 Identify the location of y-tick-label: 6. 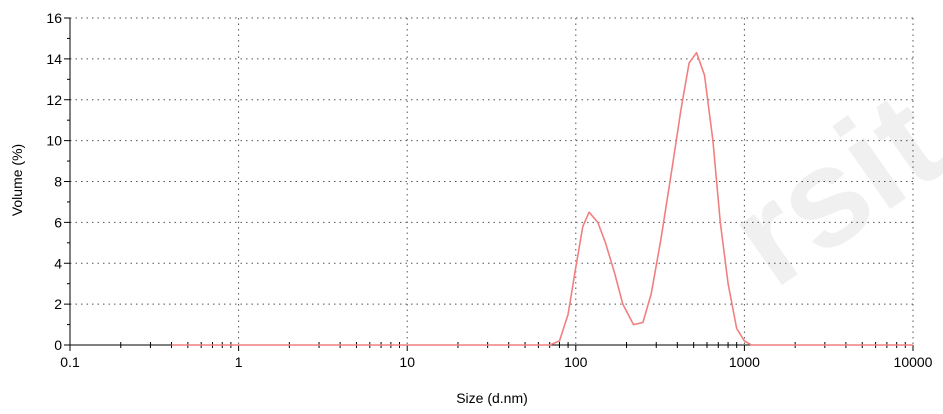
(58, 222).